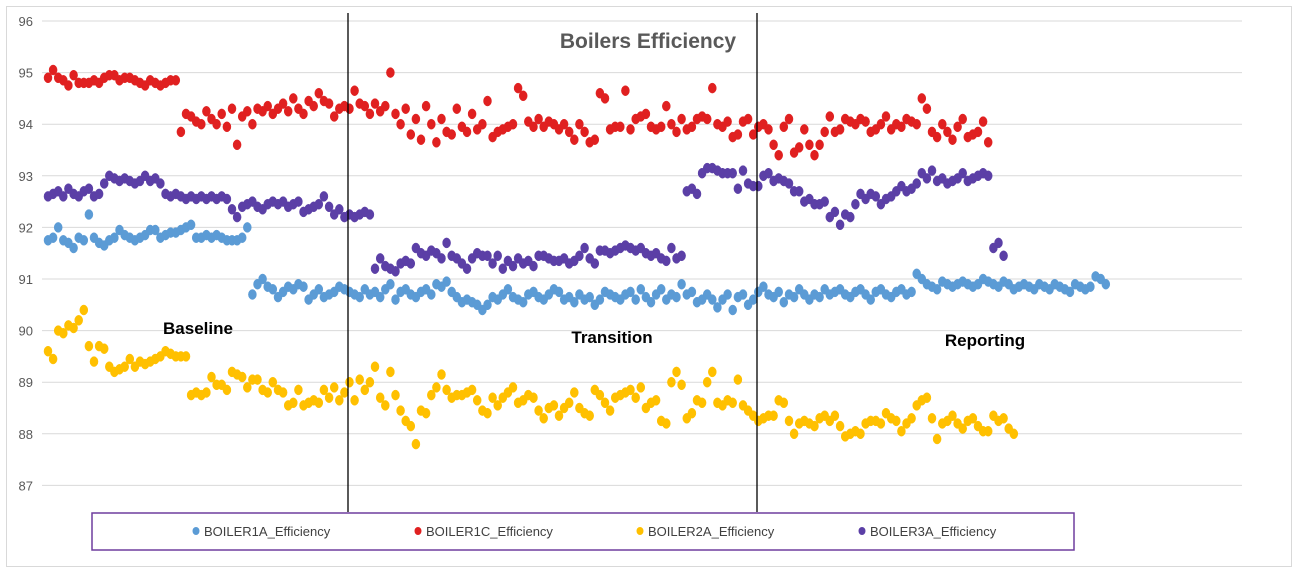 The width and height of the screenshot is (1300, 575). I want to click on y-tick-label: 92, so click(26, 227).